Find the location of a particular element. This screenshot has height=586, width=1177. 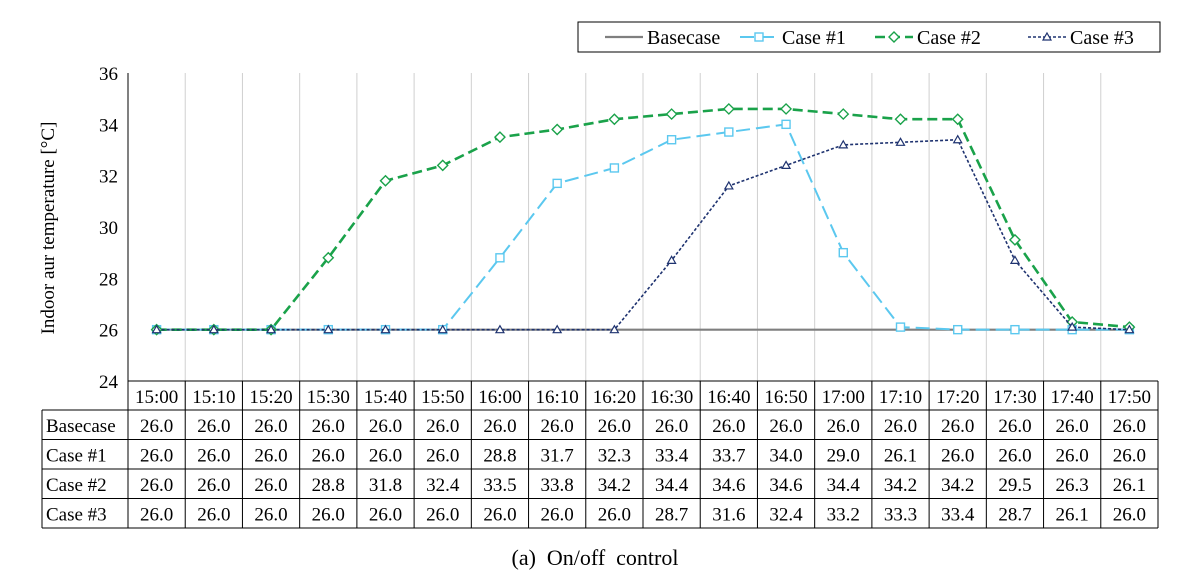

legend-box is located at coordinates (869, 37).